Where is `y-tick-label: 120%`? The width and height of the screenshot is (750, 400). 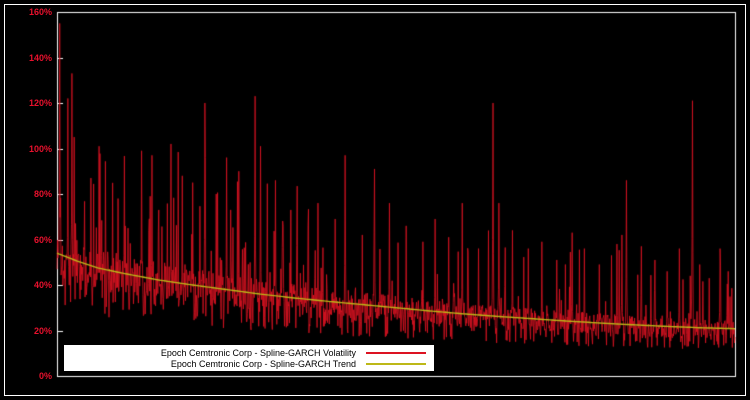 y-tick-label: 120% is located at coordinates (40, 103).